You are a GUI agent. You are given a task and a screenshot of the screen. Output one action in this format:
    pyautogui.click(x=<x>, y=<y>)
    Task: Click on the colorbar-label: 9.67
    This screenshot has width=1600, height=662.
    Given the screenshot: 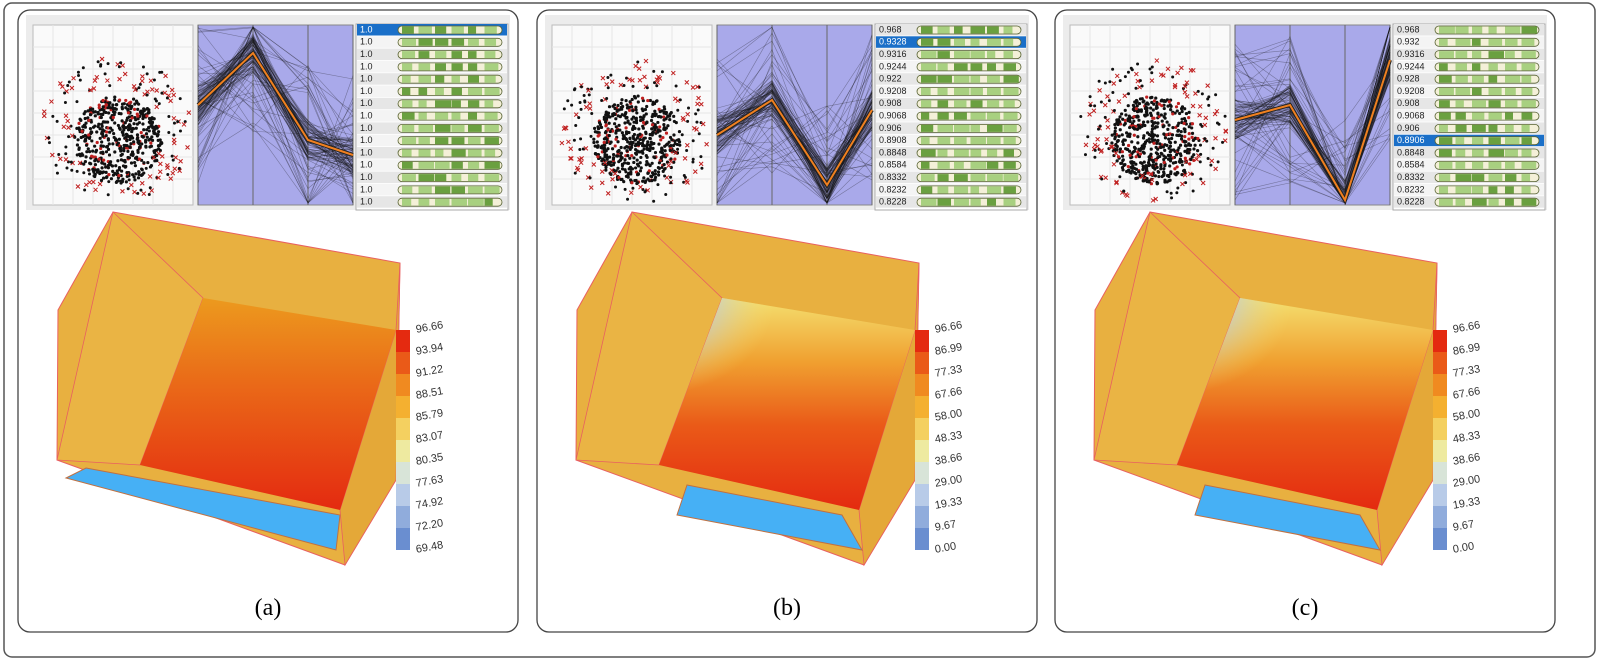 What is the action you would take?
    pyautogui.click(x=1463, y=526)
    